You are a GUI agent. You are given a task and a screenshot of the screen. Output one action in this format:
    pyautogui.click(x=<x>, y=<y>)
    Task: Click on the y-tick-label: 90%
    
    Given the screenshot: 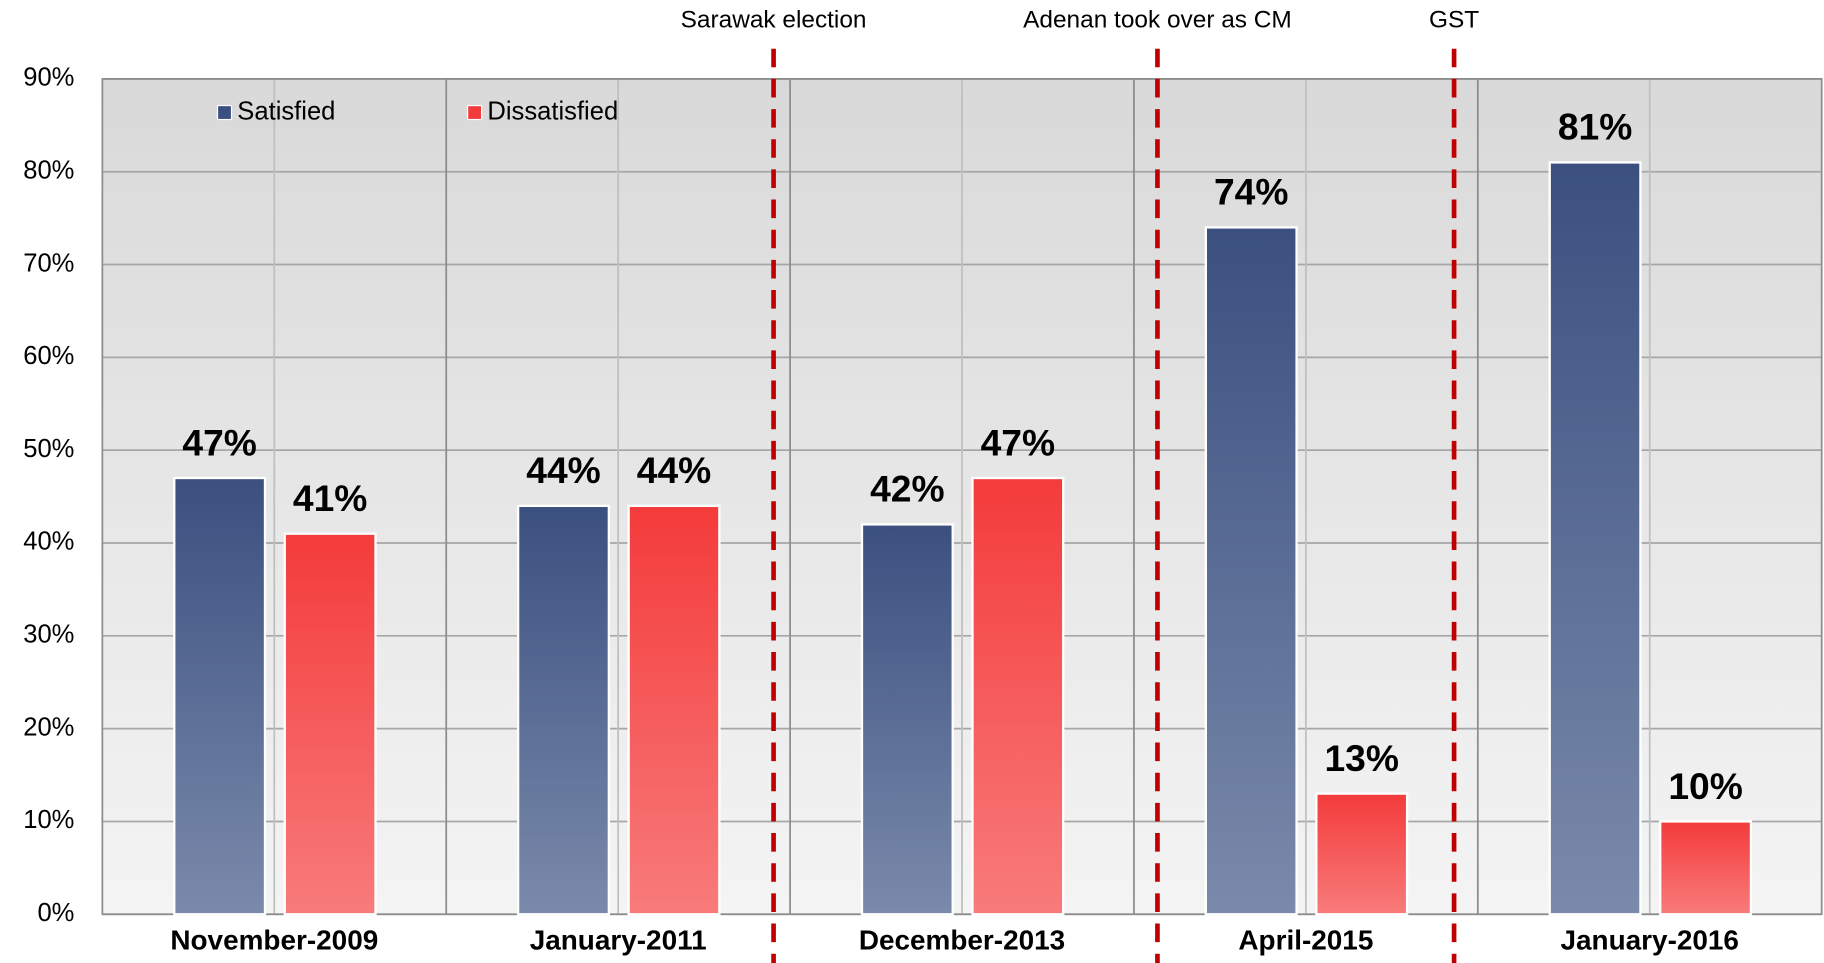 What is the action you would take?
    pyautogui.click(x=48, y=78)
    